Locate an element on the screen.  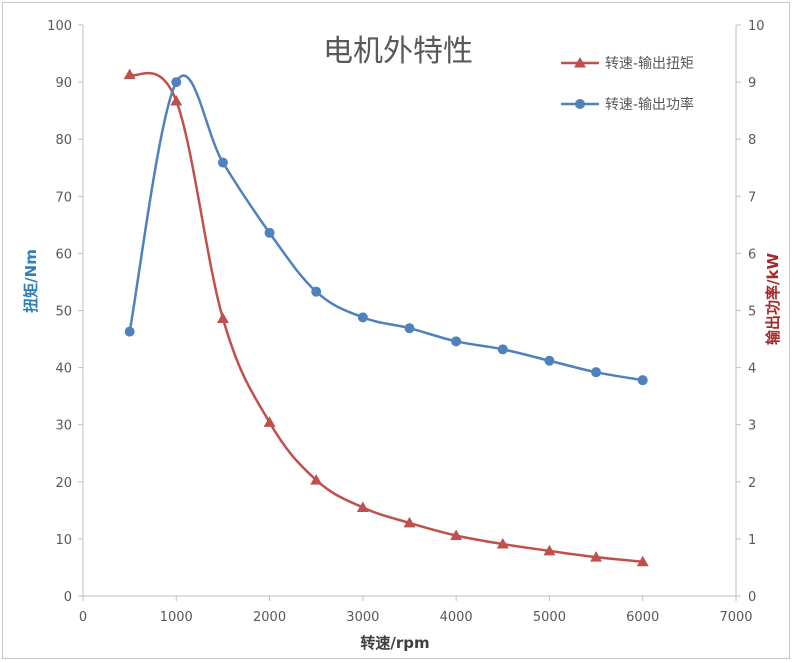
y-left-tick-label: 90 is located at coordinates (63, 83).